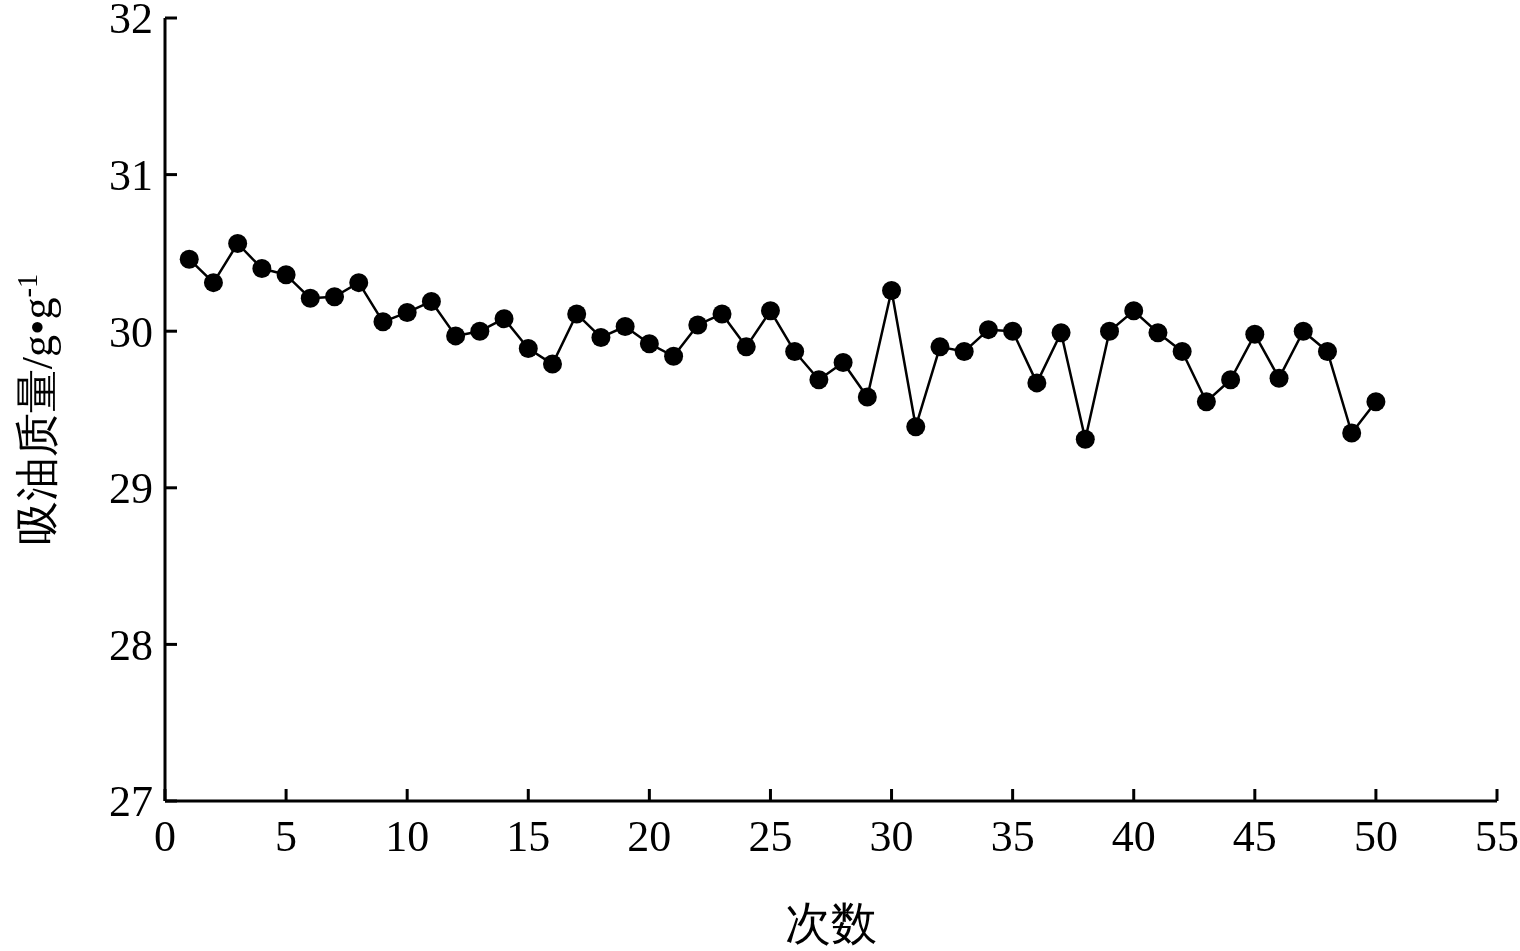 The image size is (1520, 951). What do you see at coordinates (1012, 836) in the screenshot?
I see `x-tick-label: 35` at bounding box center [1012, 836].